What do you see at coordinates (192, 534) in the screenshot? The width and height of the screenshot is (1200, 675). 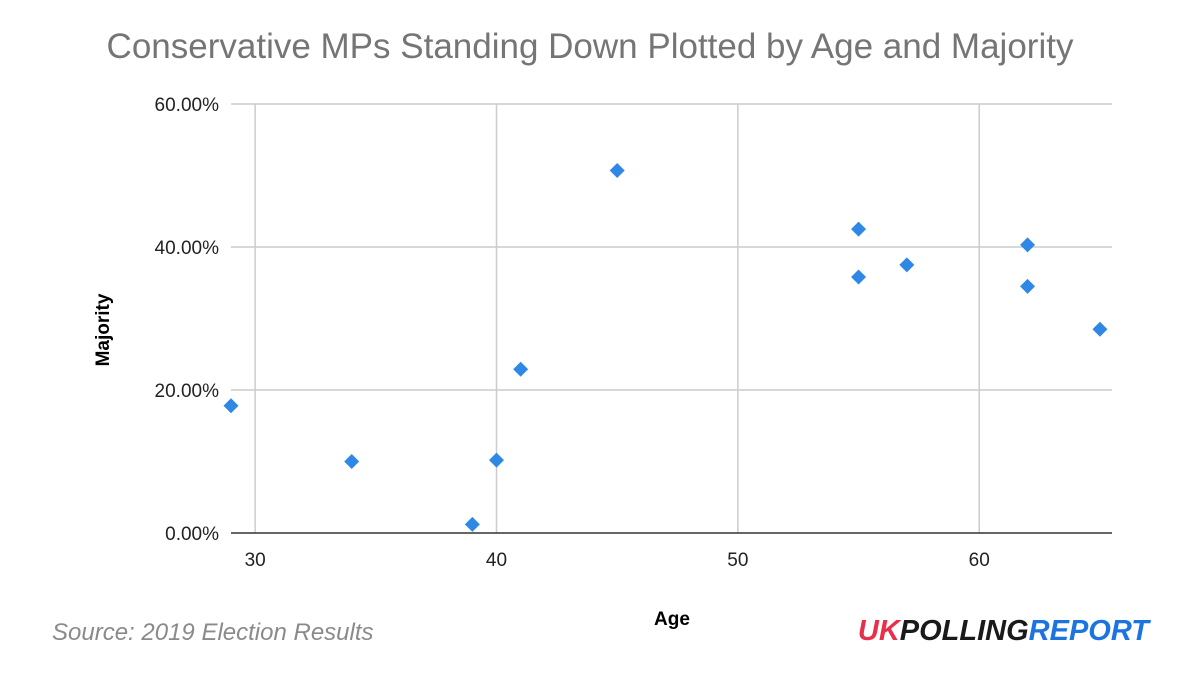 I see `y-tick-label: 0.00%` at bounding box center [192, 534].